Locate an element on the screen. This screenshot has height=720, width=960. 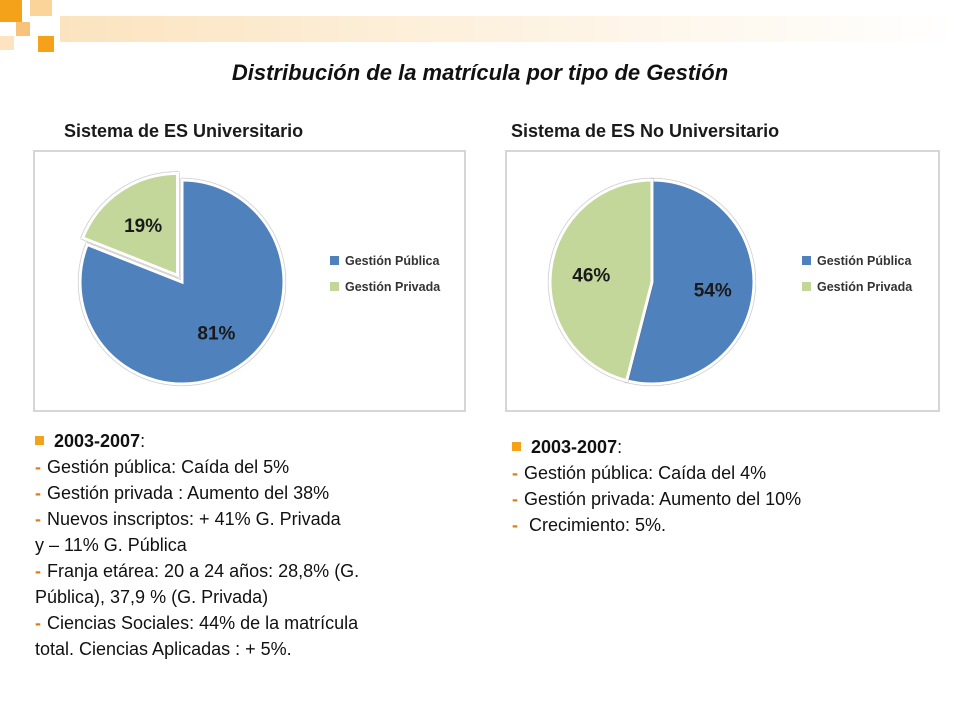
left-note-line: - Nuevos inscriptos: + 41% G. Privada is located at coordinates (188, 519).